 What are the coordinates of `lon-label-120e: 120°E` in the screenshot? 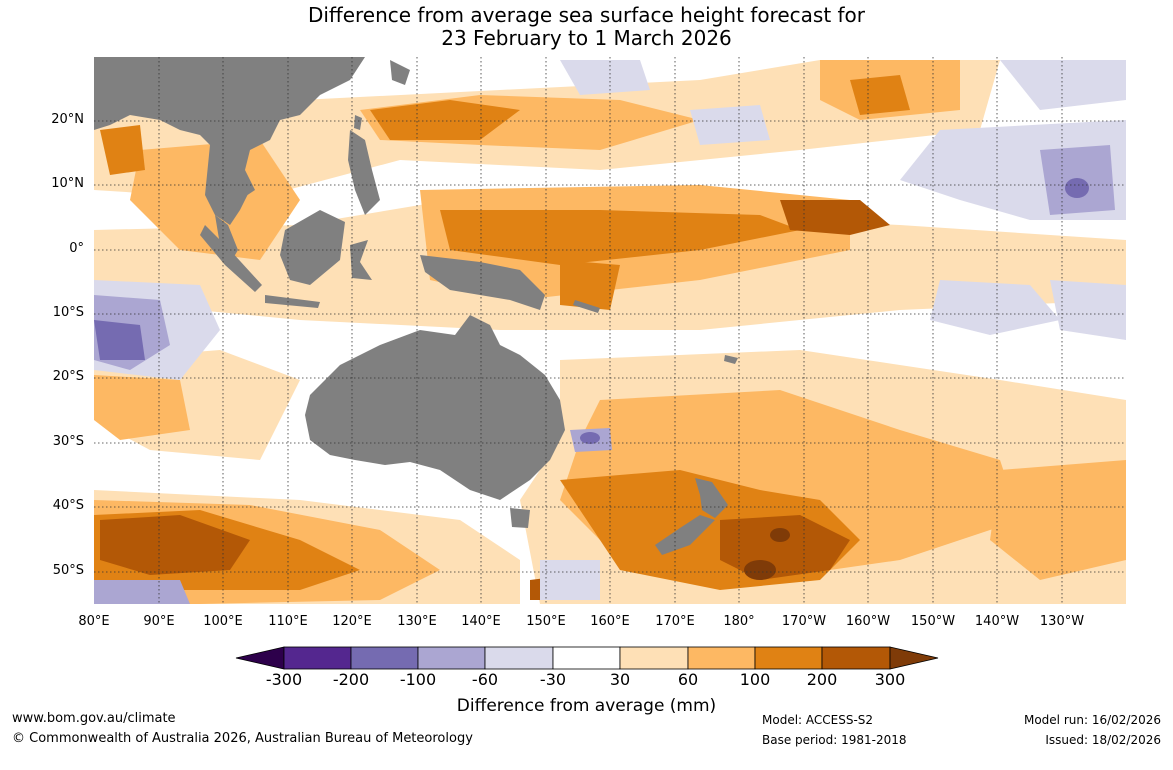 It's located at (352, 621).